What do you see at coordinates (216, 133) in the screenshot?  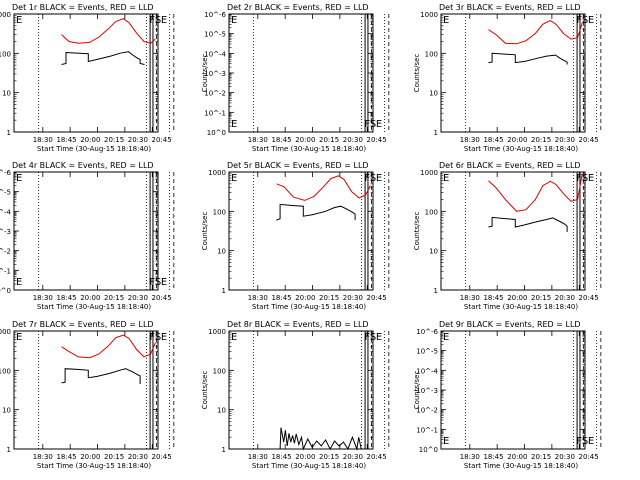 I see `y-tick-label: 10^0` at bounding box center [216, 133].